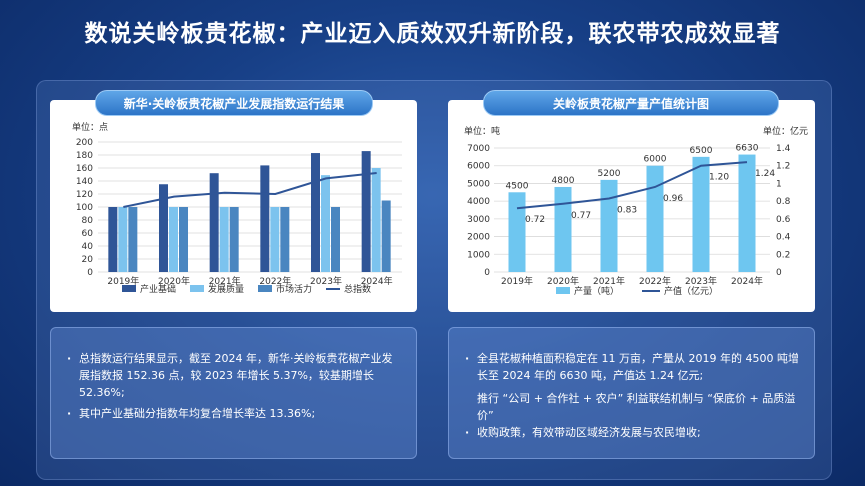 This screenshot has height=486, width=865. I want to click on y2-tick-label: 0.6, so click(783, 220).